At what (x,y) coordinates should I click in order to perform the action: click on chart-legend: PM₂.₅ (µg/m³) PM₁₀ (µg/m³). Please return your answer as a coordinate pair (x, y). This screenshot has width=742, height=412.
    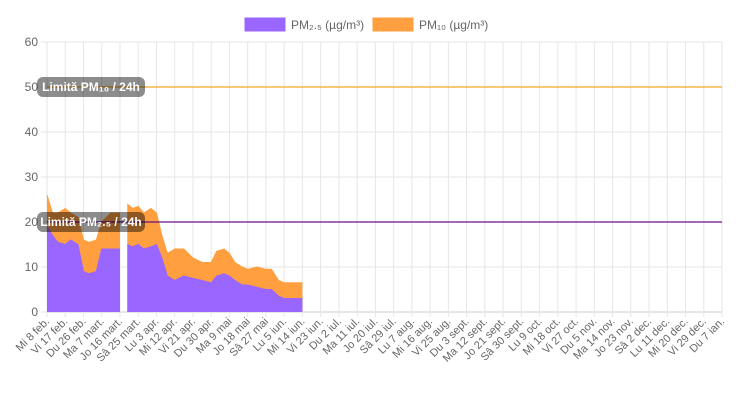
    Looking at the image, I should click on (366, 24).